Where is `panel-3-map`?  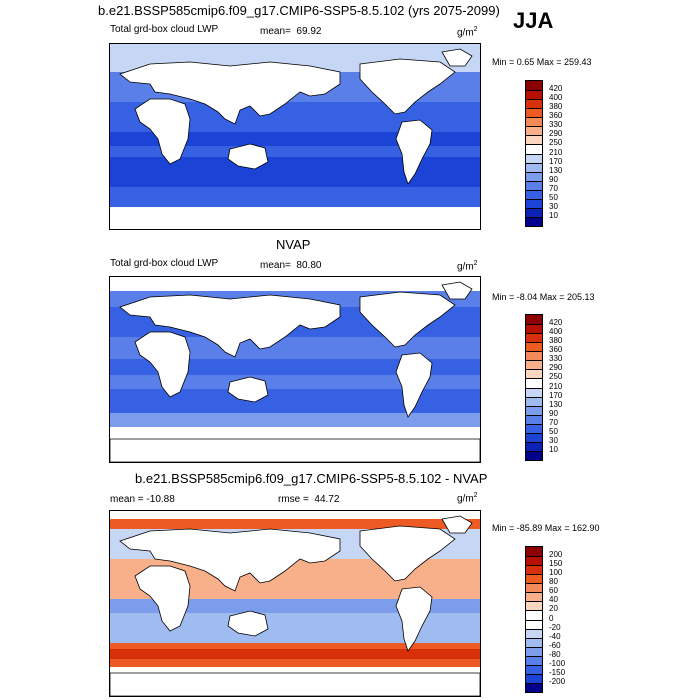
panel-3-map is located at coordinates (295, 603).